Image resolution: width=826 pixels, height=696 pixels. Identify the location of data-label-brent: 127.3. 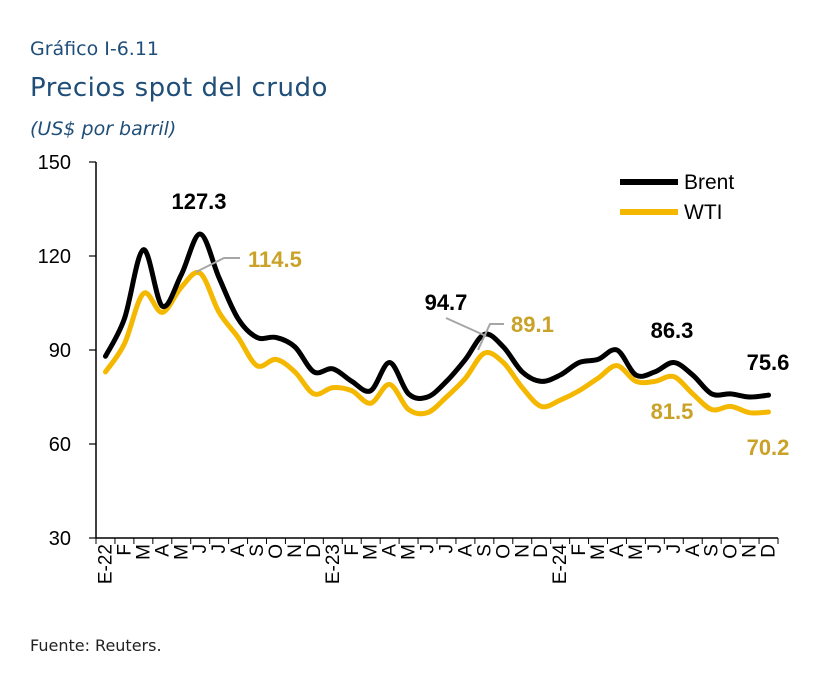
(198, 201).